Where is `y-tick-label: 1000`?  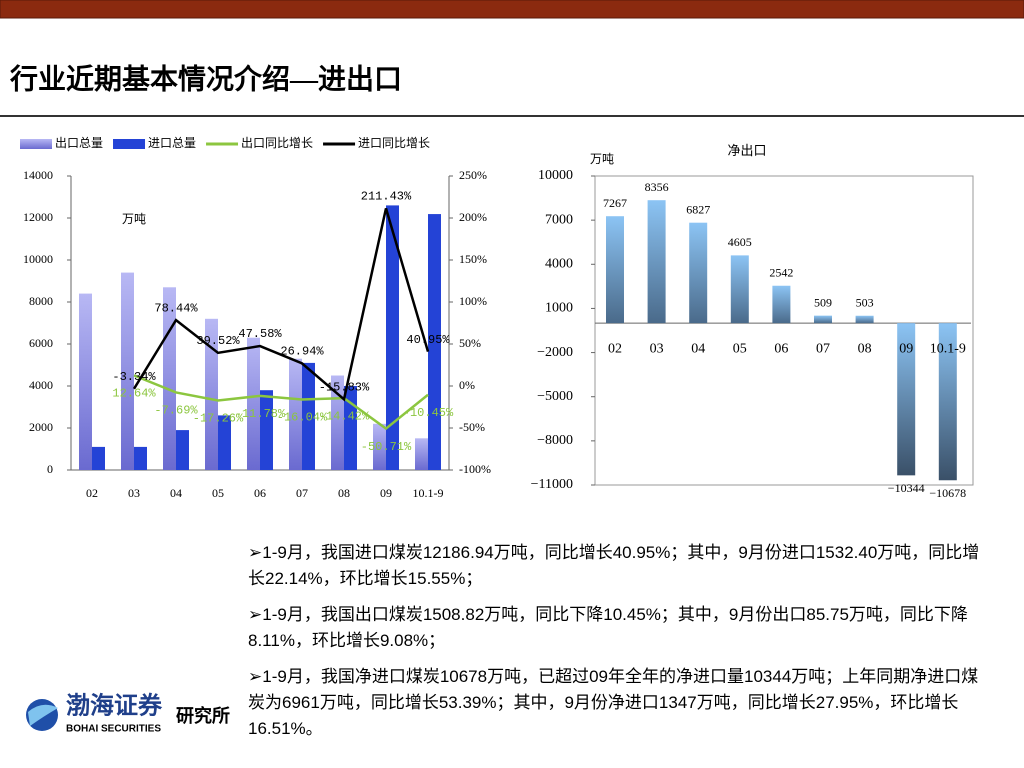 y-tick-label: 1000 is located at coordinates (559, 308).